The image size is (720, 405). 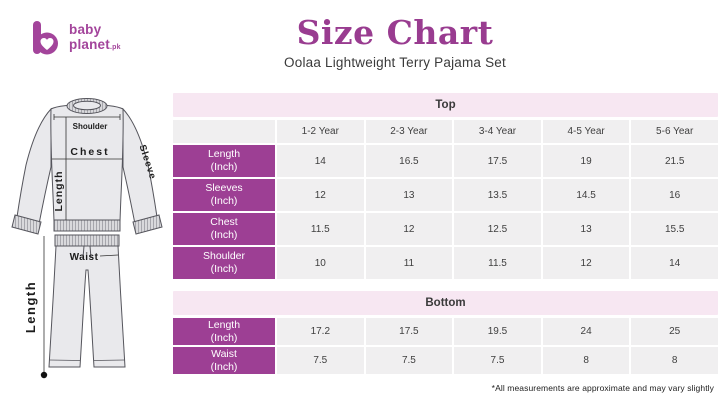 What do you see at coordinates (586, 195) in the screenshot?
I see `value-cell: 14.5` at bounding box center [586, 195].